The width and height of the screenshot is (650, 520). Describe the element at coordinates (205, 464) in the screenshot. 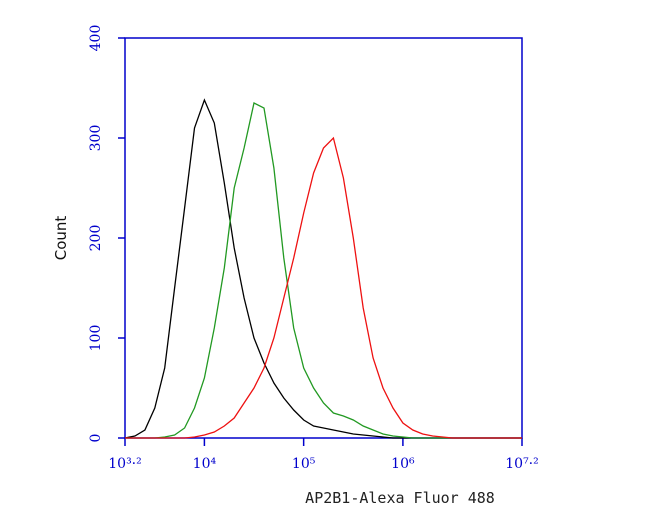

I see `x-tick-label: 10⁴` at that location.